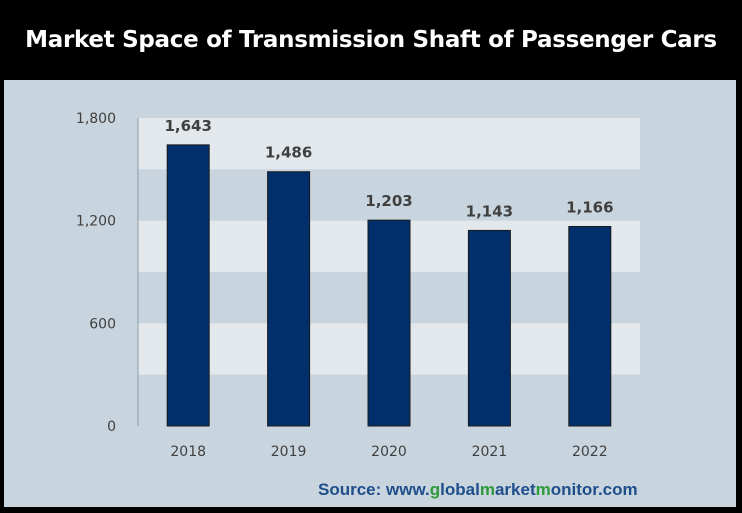 The height and width of the screenshot is (513, 742). I want to click on source-part: lobal, so click(460, 489).